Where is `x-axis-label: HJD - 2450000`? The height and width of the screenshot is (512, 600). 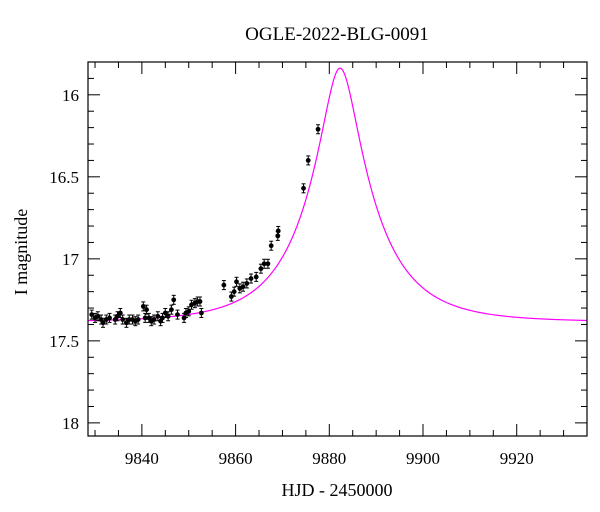 x-axis-label: HJD - 2450000 is located at coordinates (337, 490).